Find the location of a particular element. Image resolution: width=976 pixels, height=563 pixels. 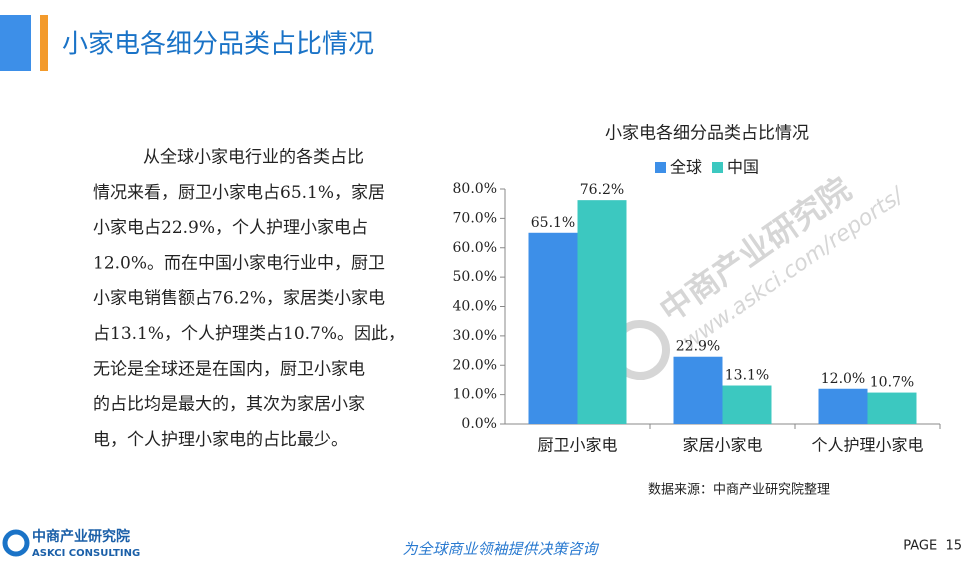

paragraph-line: 小家电占22.9%，个人护理小家电占 is located at coordinates (230, 228).